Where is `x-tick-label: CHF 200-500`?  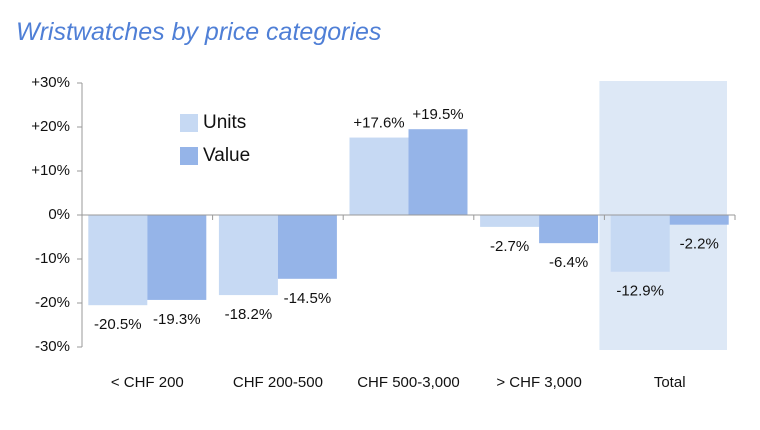
x-tick-label: CHF 200-500 is located at coordinates (278, 382).